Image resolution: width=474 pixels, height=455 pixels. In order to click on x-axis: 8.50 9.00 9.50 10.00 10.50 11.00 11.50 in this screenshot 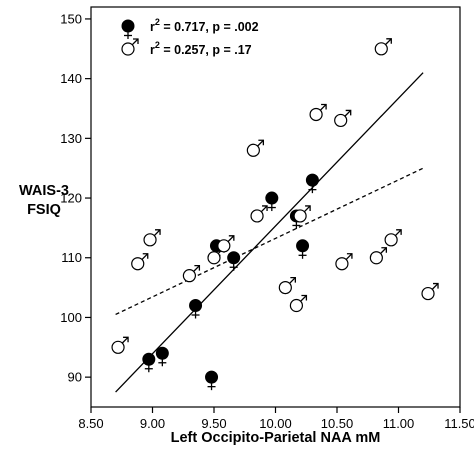, I will do `click(276, 419)`.